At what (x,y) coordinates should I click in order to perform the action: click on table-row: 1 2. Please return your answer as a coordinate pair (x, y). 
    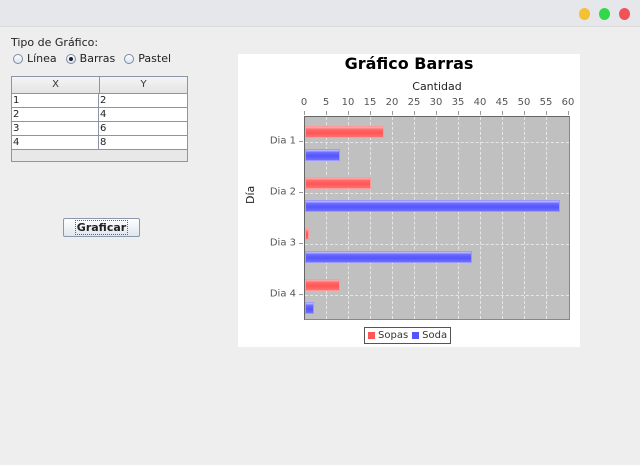
    Looking at the image, I should click on (99, 101).